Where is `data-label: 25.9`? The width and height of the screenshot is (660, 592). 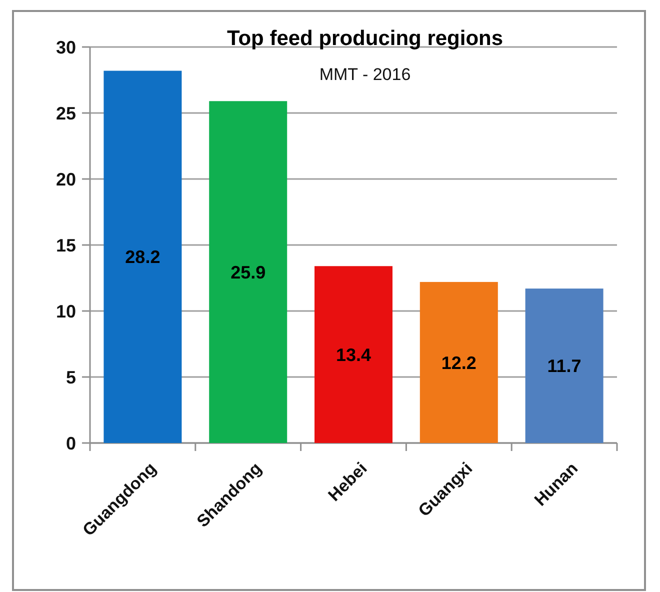 data-label: 25.9 is located at coordinates (248, 272).